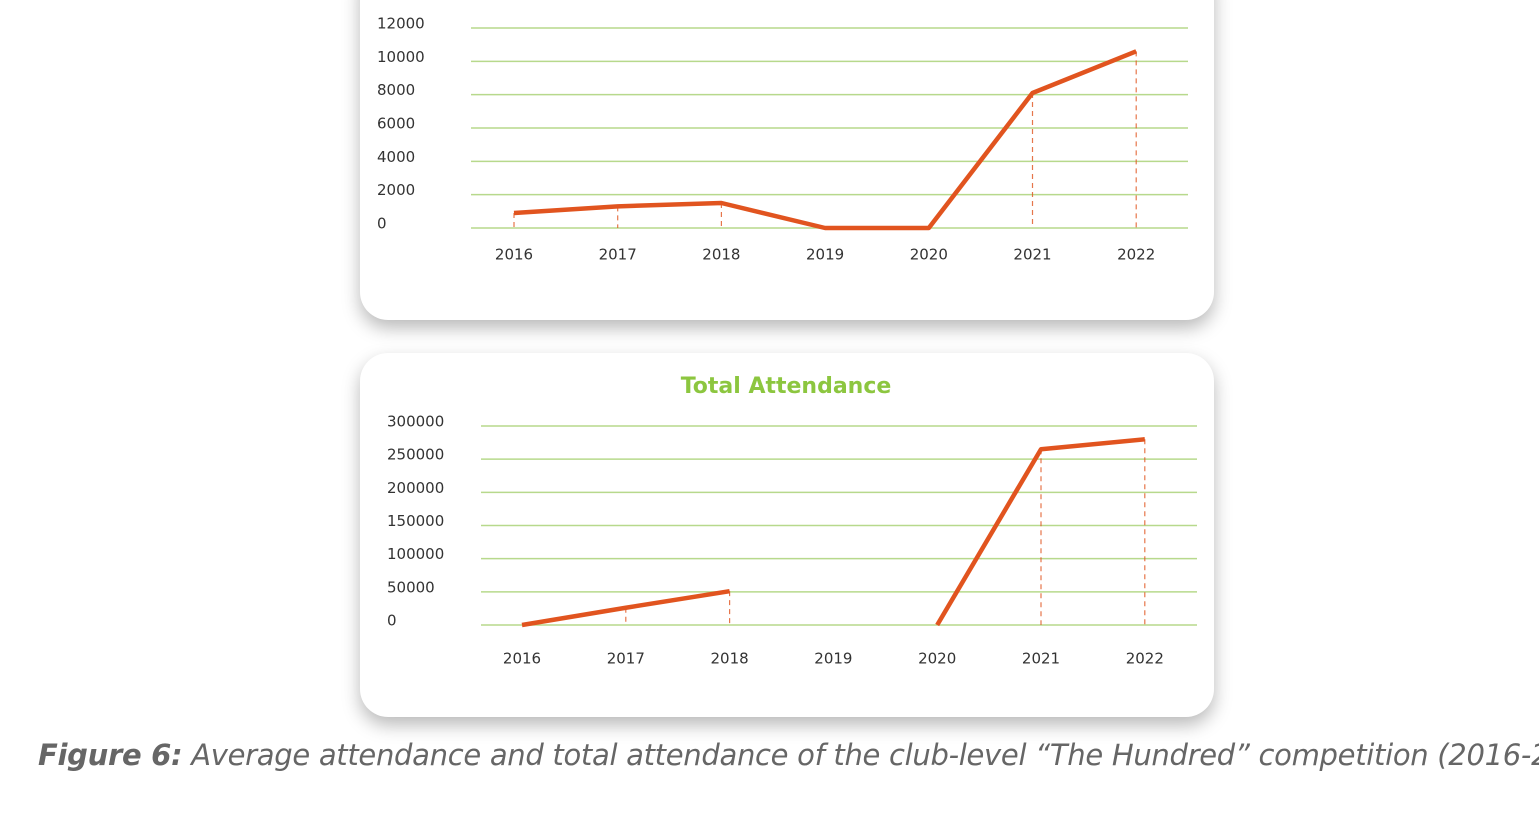  I want to click on y-tick-label: 4000, so click(396, 157).